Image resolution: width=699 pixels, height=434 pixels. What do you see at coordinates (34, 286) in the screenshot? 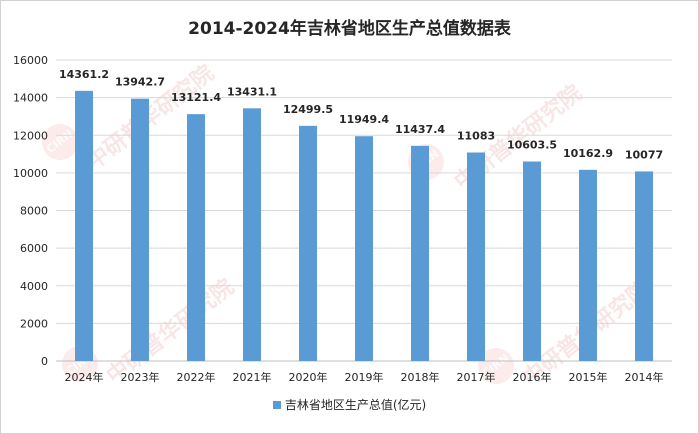
I see `y-tick-label: 4000` at bounding box center [34, 286].